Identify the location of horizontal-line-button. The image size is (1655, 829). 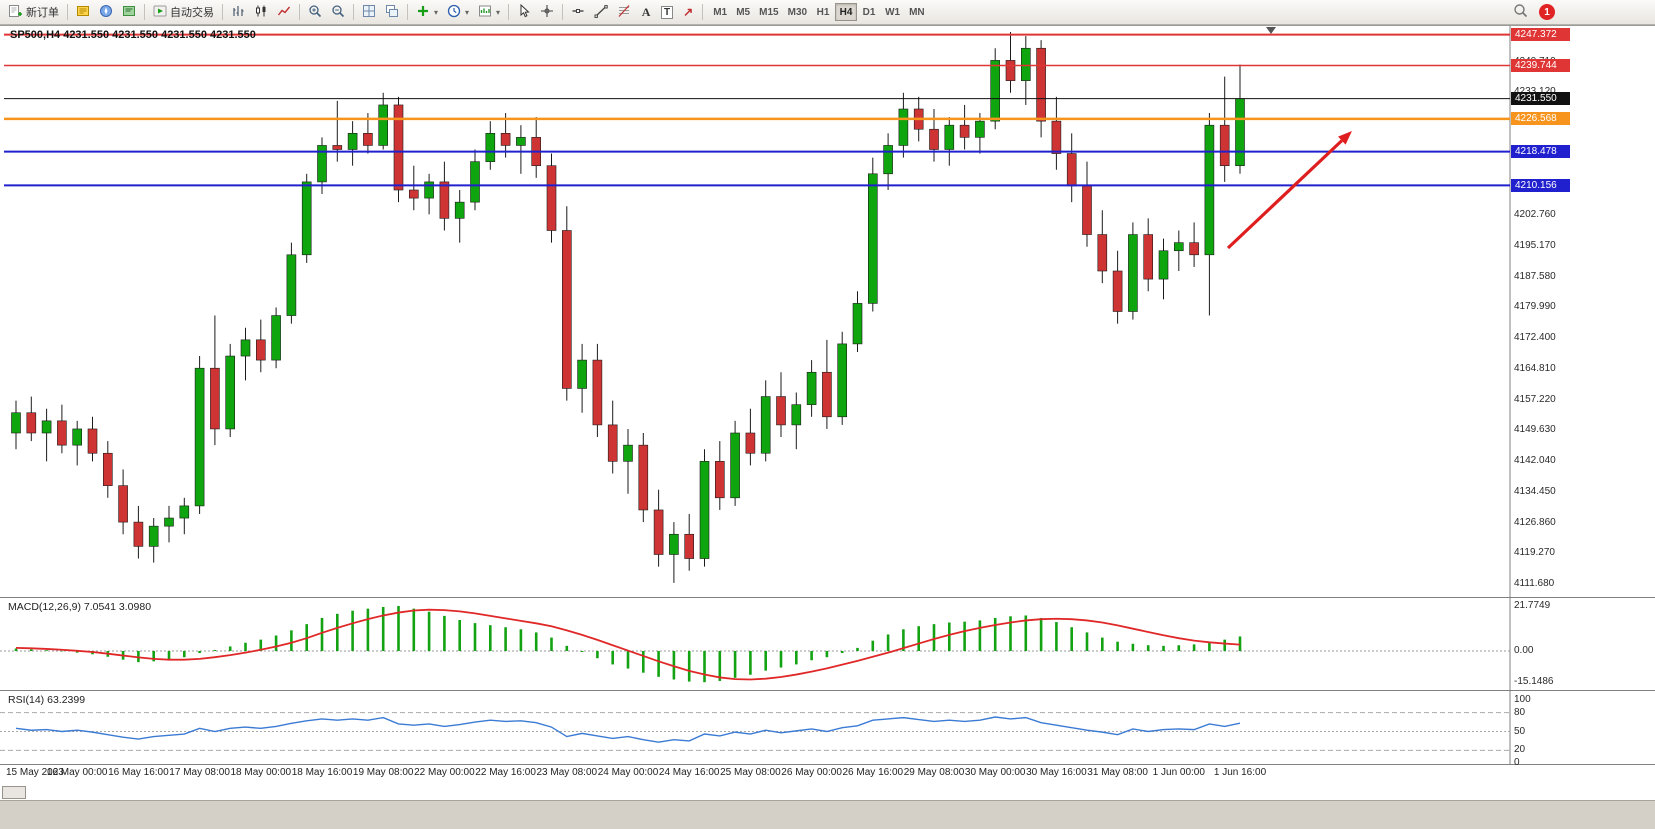
(578, 12).